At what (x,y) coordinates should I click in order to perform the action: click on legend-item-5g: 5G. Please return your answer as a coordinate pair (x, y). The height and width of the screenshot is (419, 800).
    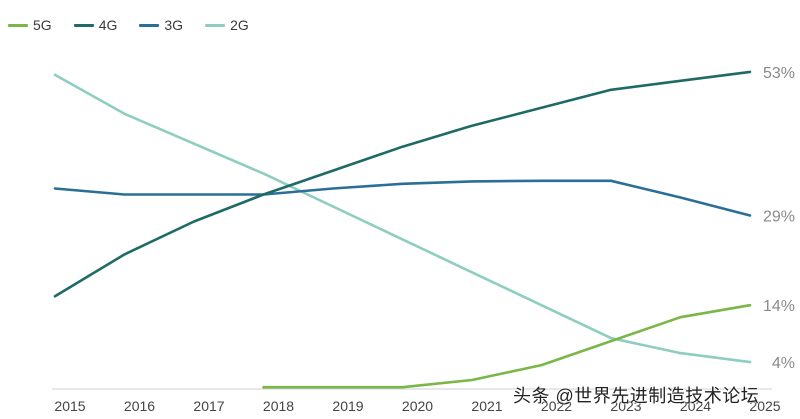
    Looking at the image, I should click on (30, 25).